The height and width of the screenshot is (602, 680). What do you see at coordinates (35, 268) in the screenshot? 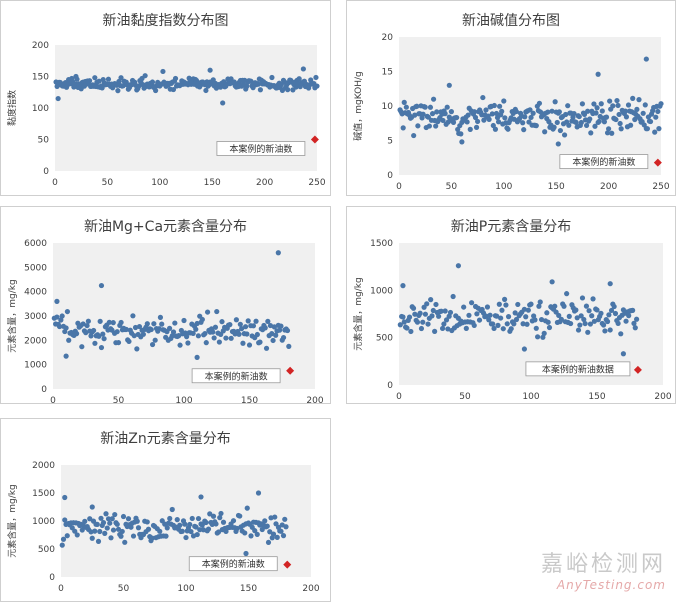
I see `y-tick-label: 5000` at bounding box center [35, 268].